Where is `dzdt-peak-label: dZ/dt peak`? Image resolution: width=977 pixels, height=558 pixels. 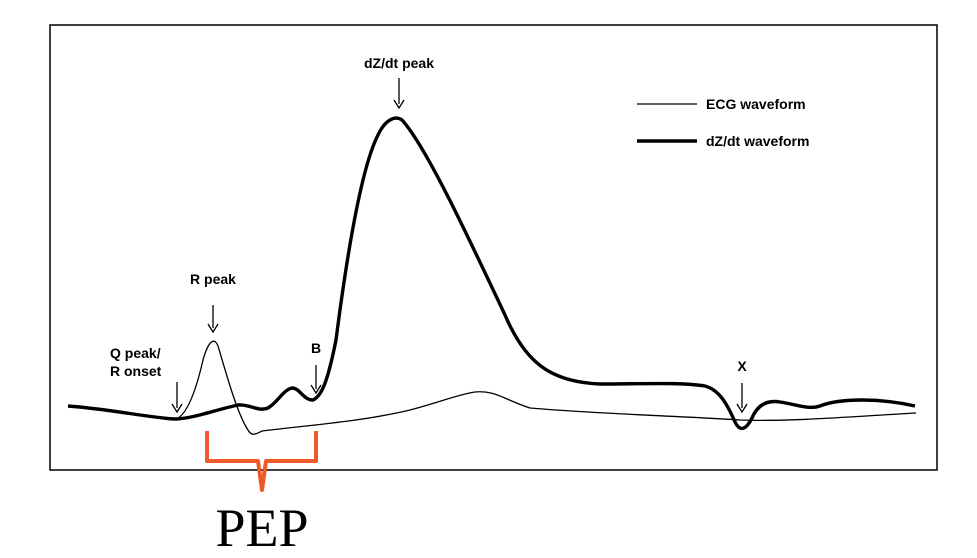 dzdt-peak-label: dZ/dt peak is located at coordinates (399, 63).